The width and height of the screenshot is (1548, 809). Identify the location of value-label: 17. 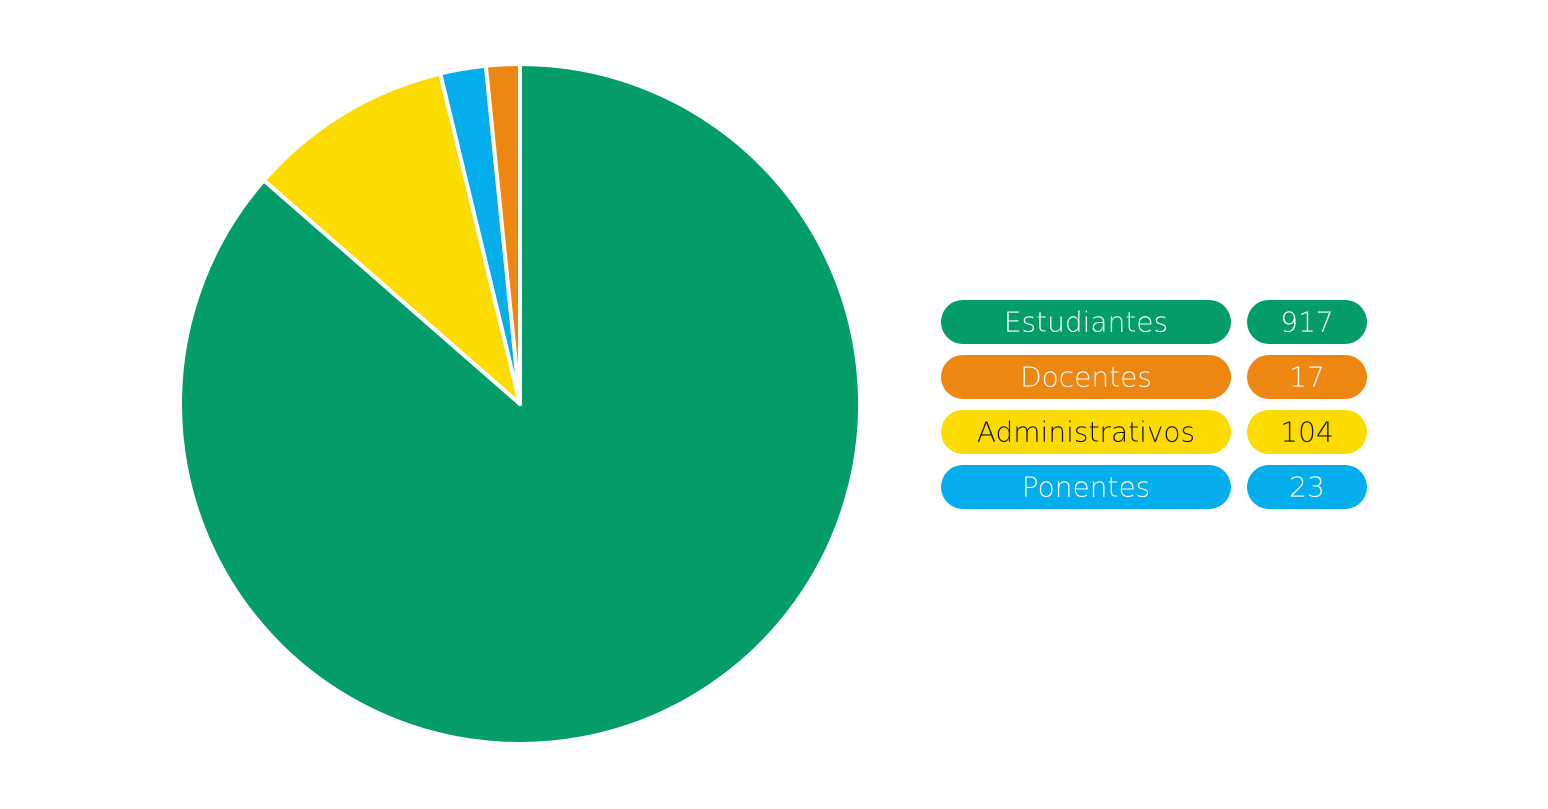
(1307, 377).